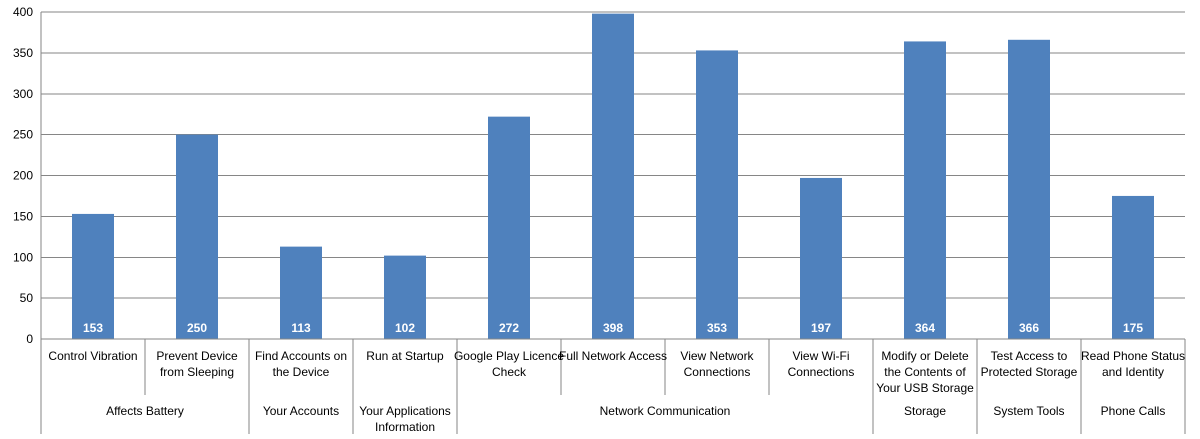 The width and height of the screenshot is (1200, 439). Describe the element at coordinates (29, 339) in the screenshot. I see `y-tick-label: 0` at that location.